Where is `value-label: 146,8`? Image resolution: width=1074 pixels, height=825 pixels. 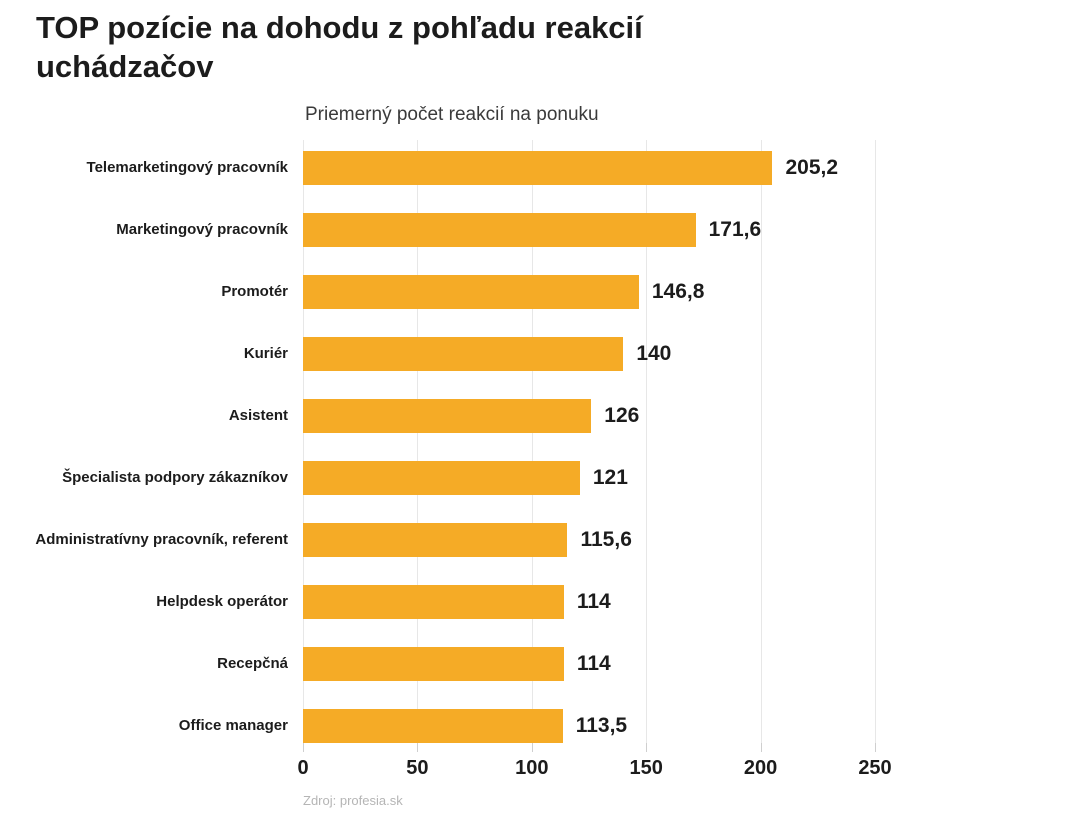 value-label: 146,8 is located at coordinates (678, 291).